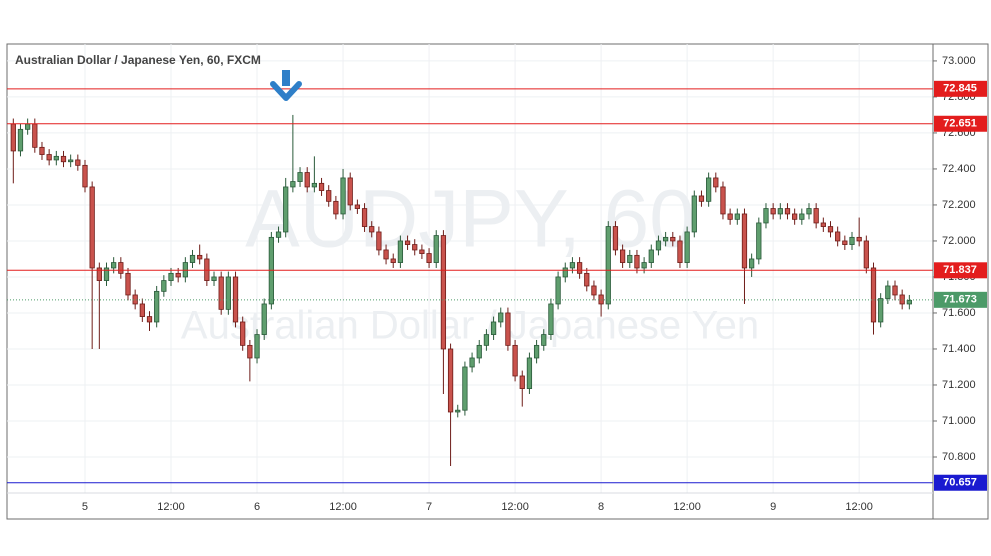 The image size is (991, 556). Describe the element at coordinates (959, 205) in the screenshot. I see `y-tick-label: 72.200` at that location.